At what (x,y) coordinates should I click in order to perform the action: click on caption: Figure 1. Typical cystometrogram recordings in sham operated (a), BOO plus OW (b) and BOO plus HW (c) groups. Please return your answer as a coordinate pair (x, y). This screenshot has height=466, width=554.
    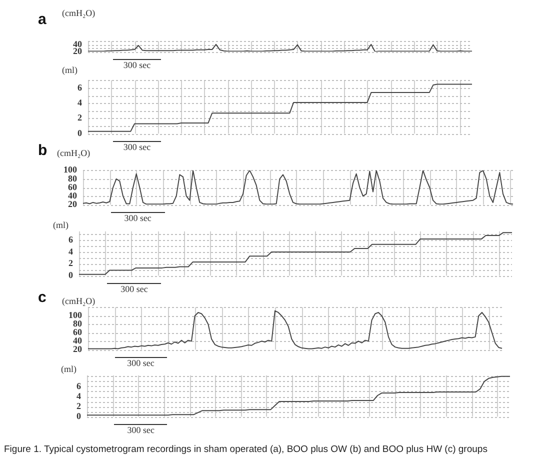
    Looking at the image, I should click on (246, 450).